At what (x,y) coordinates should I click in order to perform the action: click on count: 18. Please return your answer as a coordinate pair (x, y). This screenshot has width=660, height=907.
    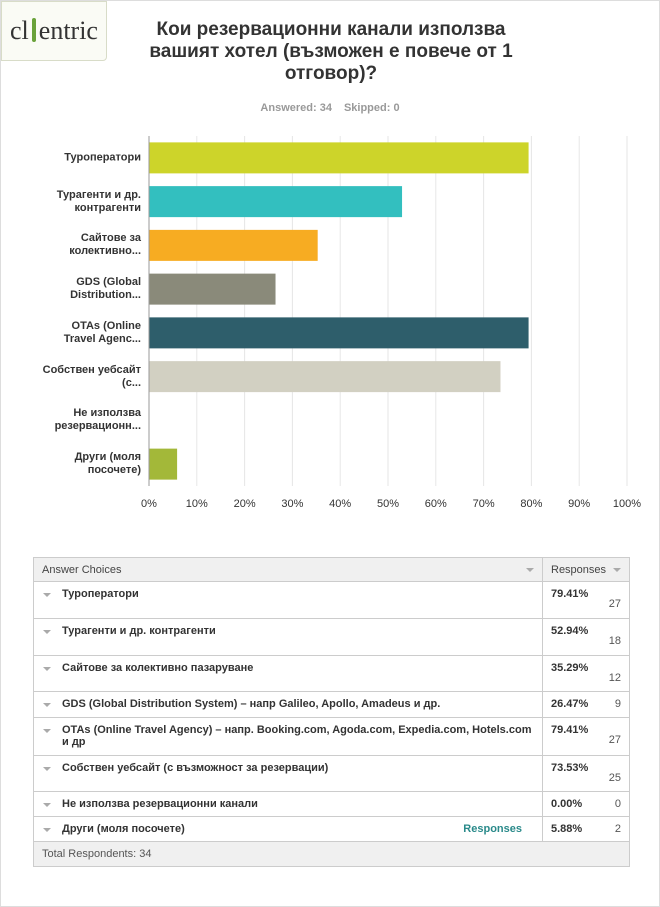
    Looking at the image, I should click on (614, 641).